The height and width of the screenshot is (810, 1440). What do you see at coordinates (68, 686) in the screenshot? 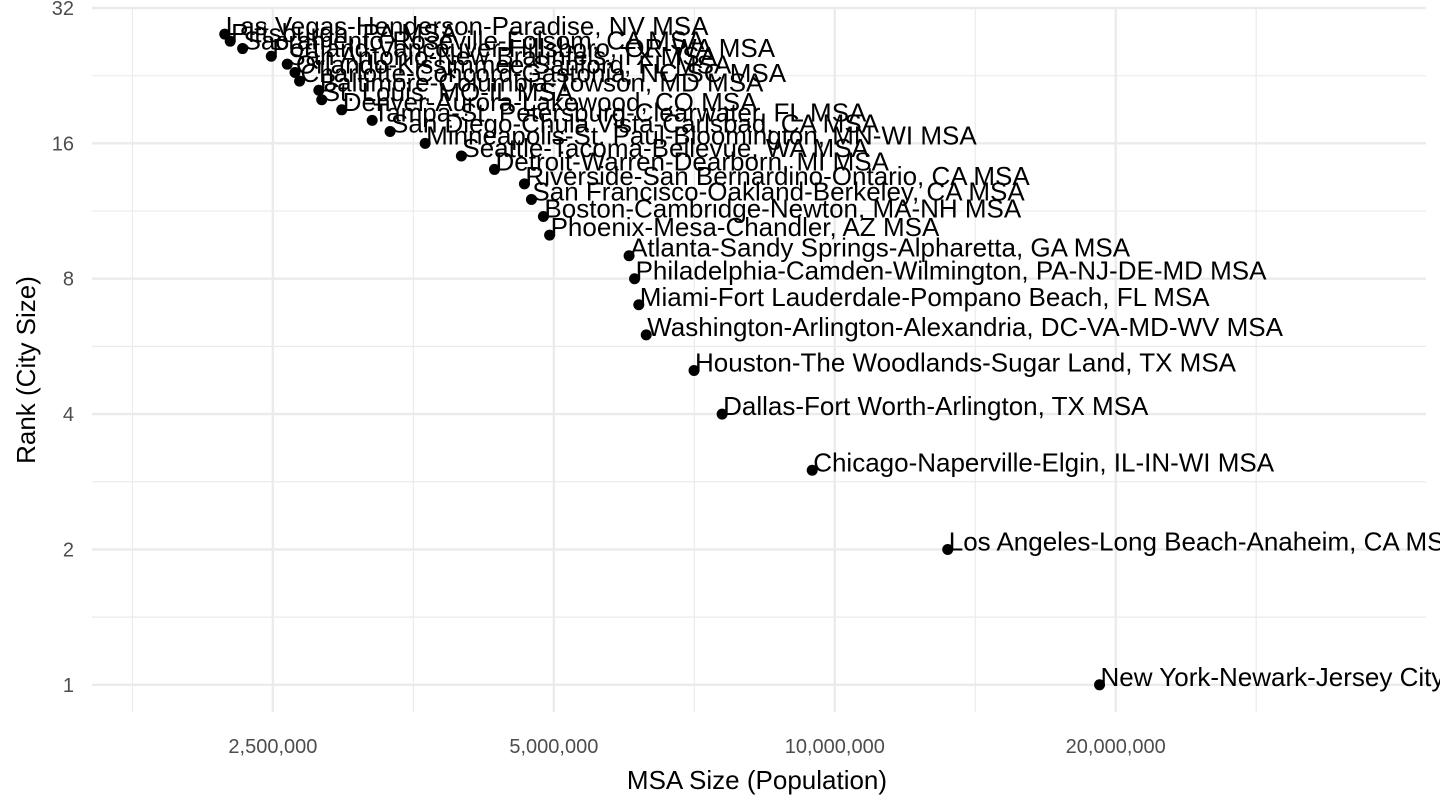
I see `y-tick-label: 1` at bounding box center [68, 686].